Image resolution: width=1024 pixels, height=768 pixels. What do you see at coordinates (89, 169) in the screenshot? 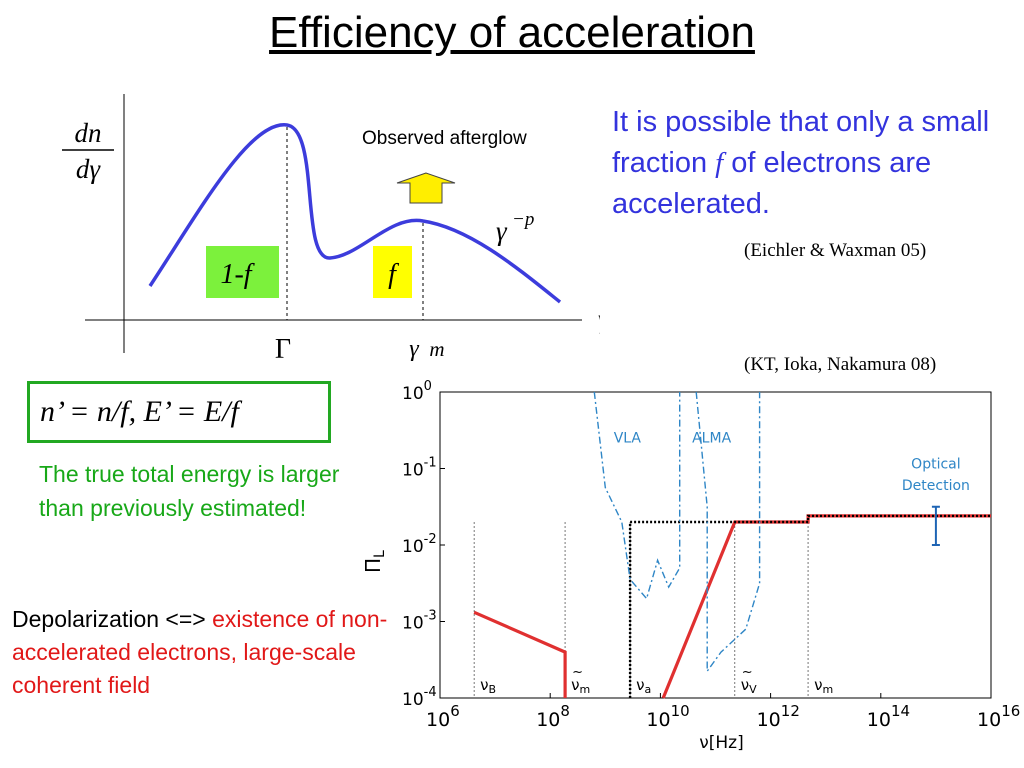
I see `dgamma-label: dγ` at bounding box center [89, 169].